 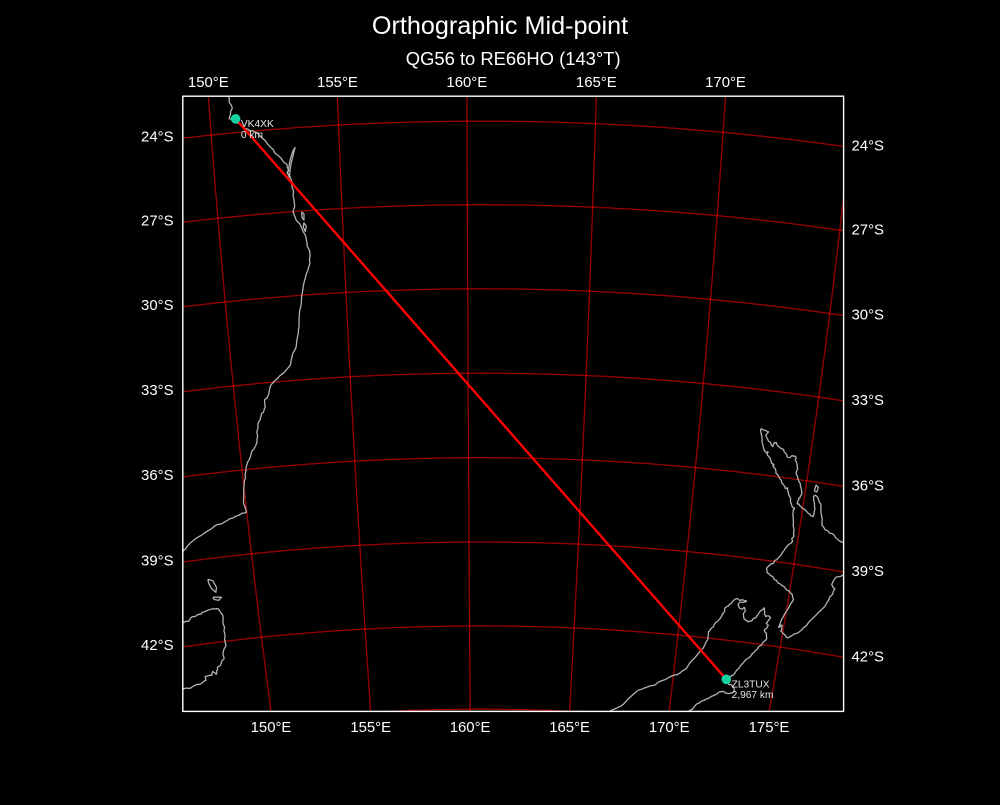 I want to click on svg-text: 0 km, so click(x=252, y=135).